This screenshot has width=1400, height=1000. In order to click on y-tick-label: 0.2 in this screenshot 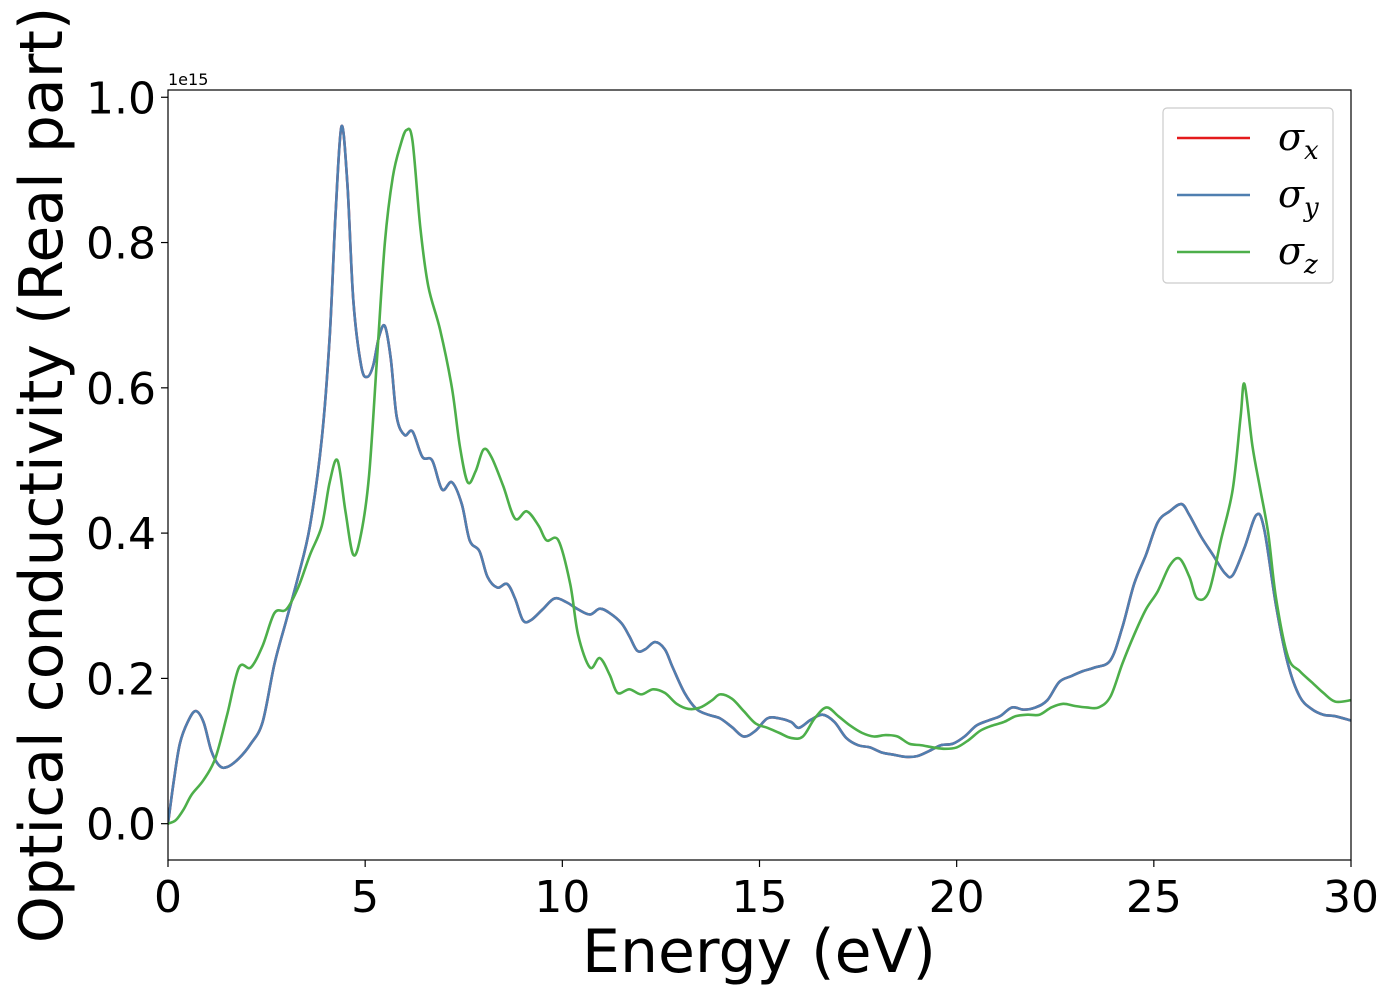, I will do `click(121, 679)`.